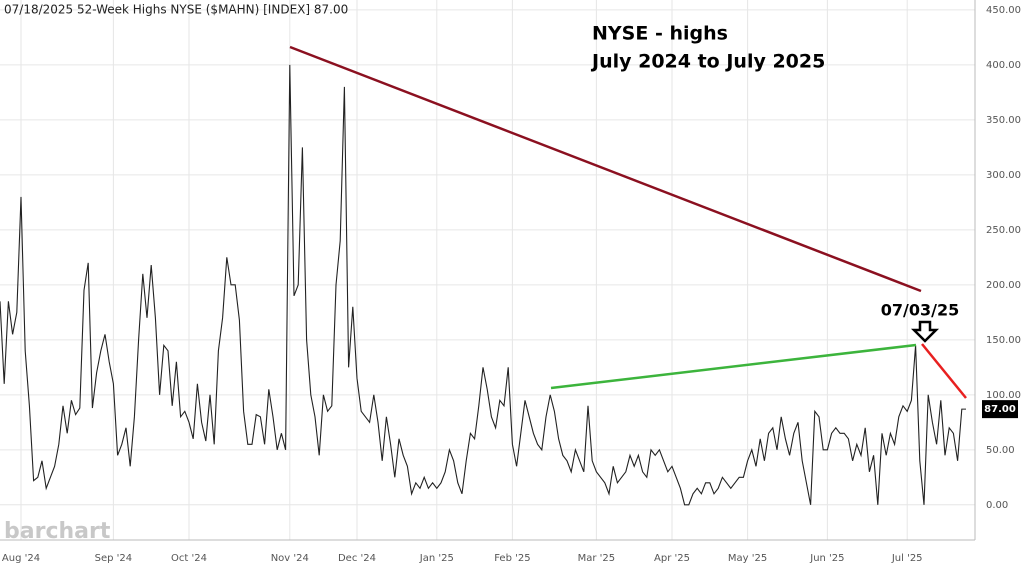  Describe the element at coordinates (707, 62) in the screenshot. I see `annotation: July 2024 to July 2025` at that location.